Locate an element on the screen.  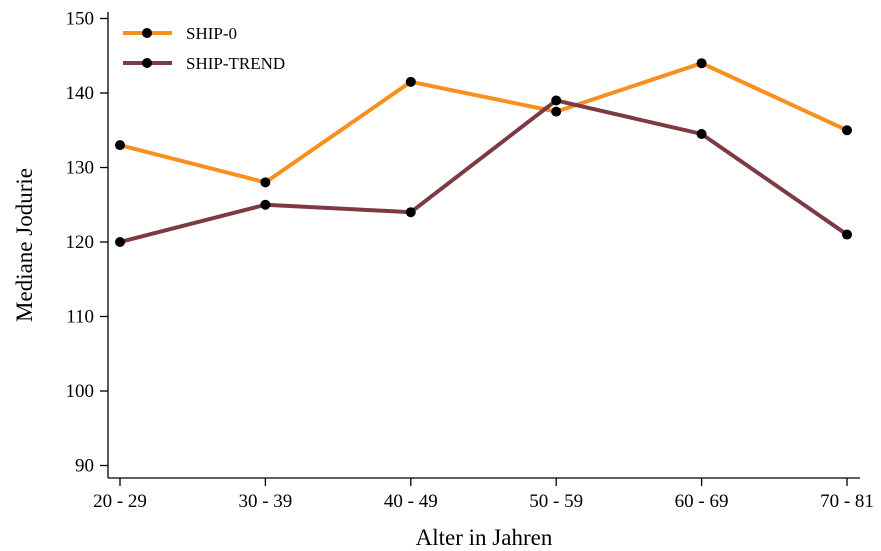
x-tick-label: 70 - 81 is located at coordinates (847, 501).